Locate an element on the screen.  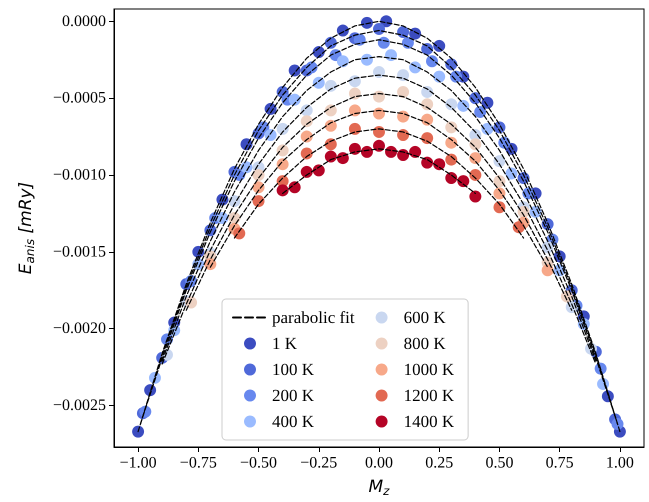
x-tick-label: −0.50 is located at coordinates (259, 463).